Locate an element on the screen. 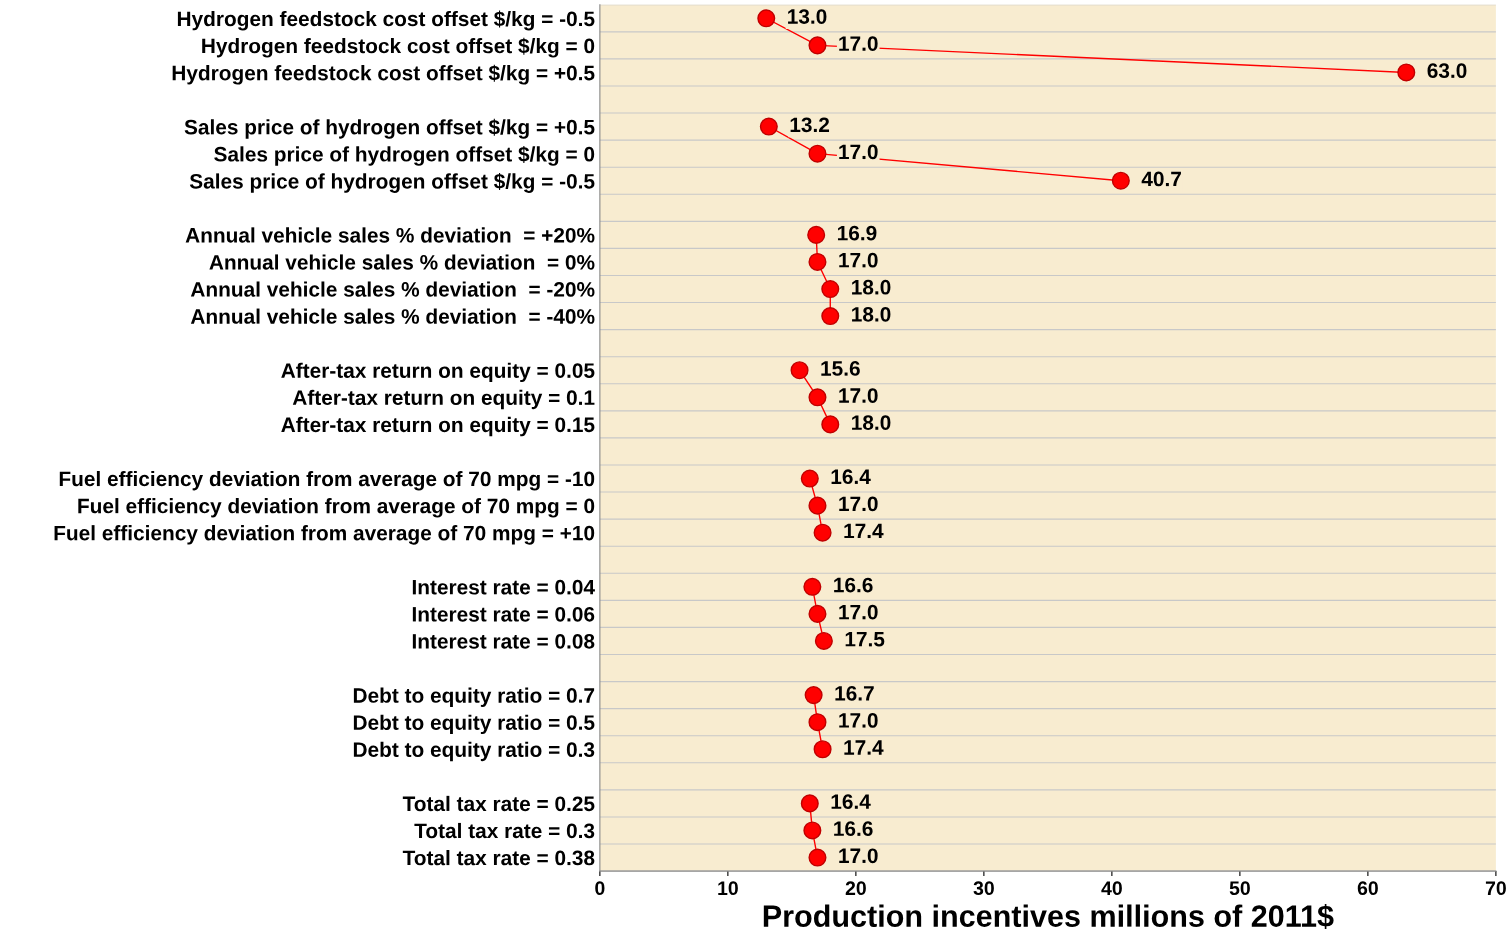 Image resolution: width=1511 pixels, height=952 pixels. y-tick-label: Debt to equity ratio = 0.3 is located at coordinates (474, 751).